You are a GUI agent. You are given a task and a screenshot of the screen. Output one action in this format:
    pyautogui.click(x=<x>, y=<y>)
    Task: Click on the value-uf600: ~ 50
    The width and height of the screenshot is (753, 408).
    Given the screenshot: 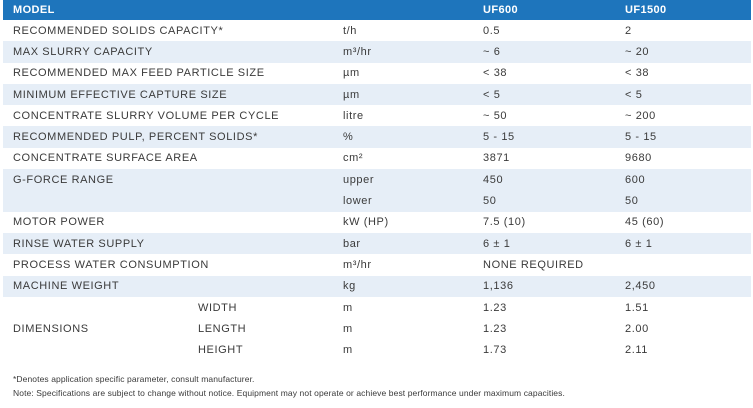 What is the action you would take?
    pyautogui.click(x=544, y=116)
    